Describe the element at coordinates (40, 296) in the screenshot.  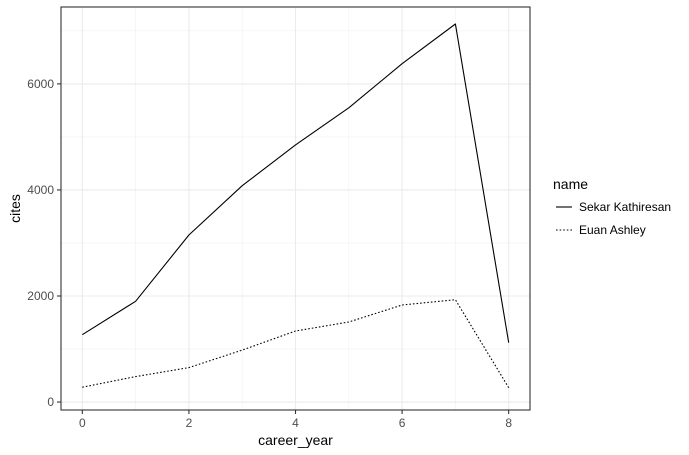
I see `y-tick-label: 2000` at that location.